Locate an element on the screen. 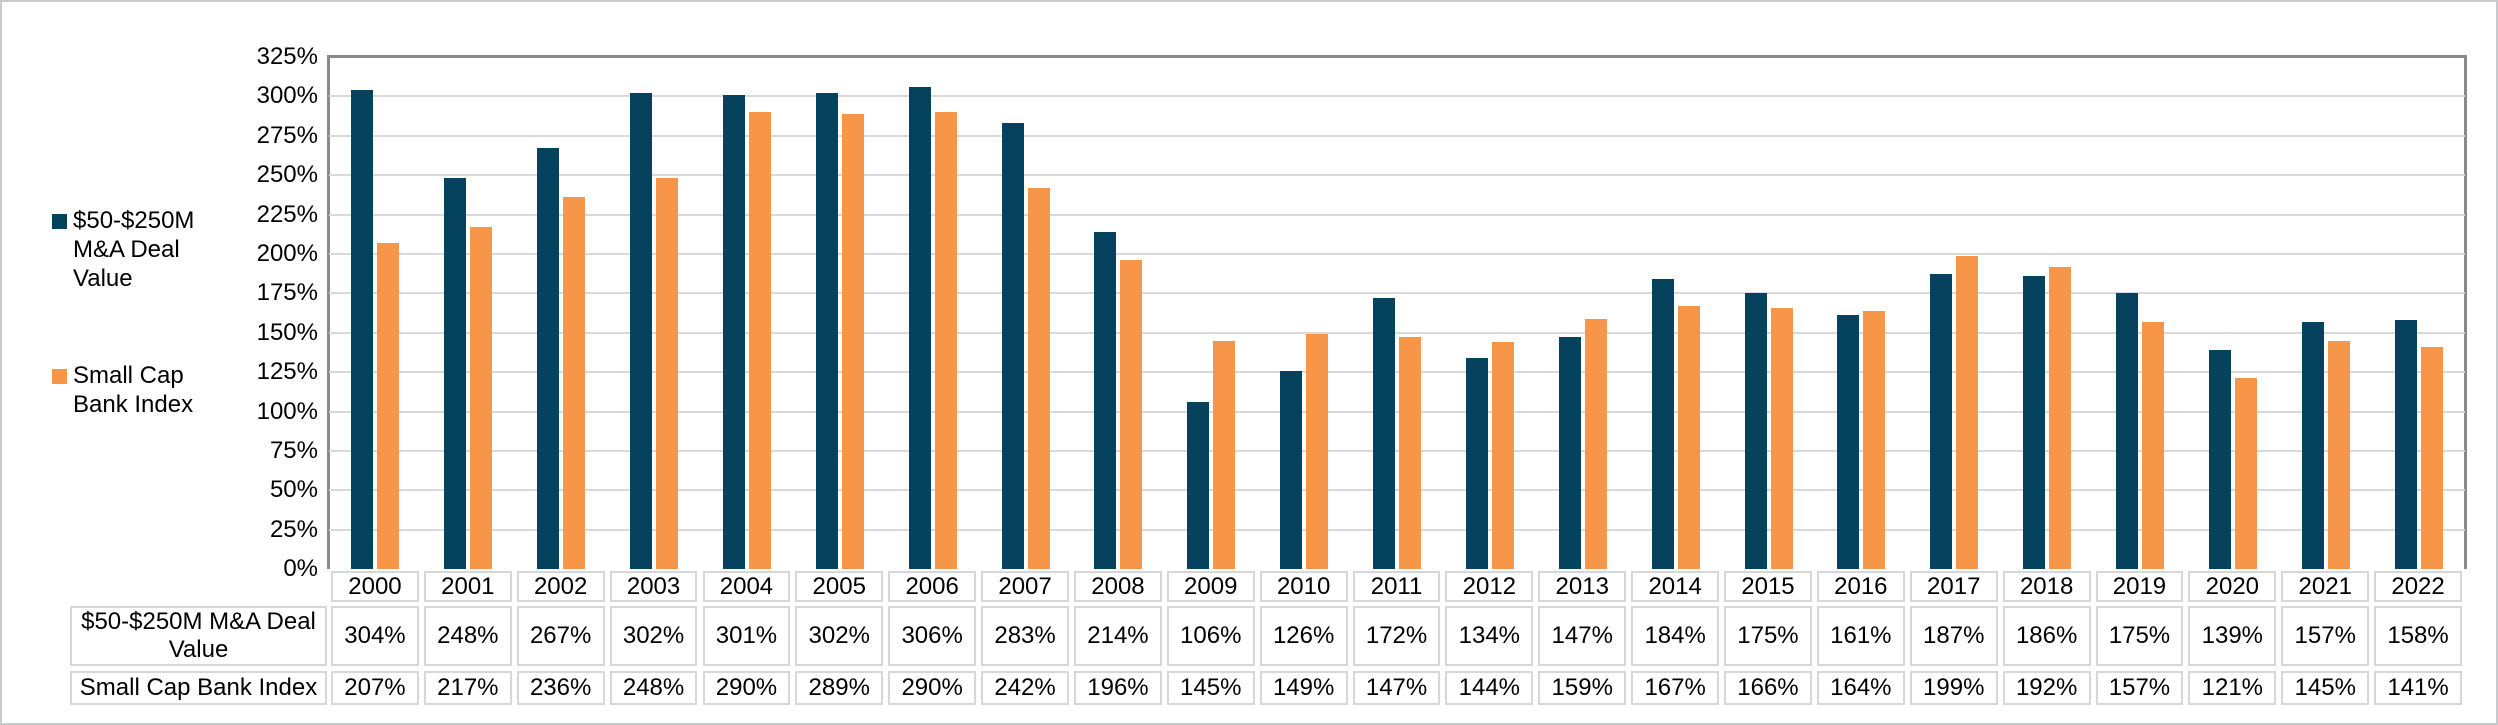 The width and height of the screenshot is (2498, 725). y-axis-tick-label: 200% is located at coordinates (287, 253).